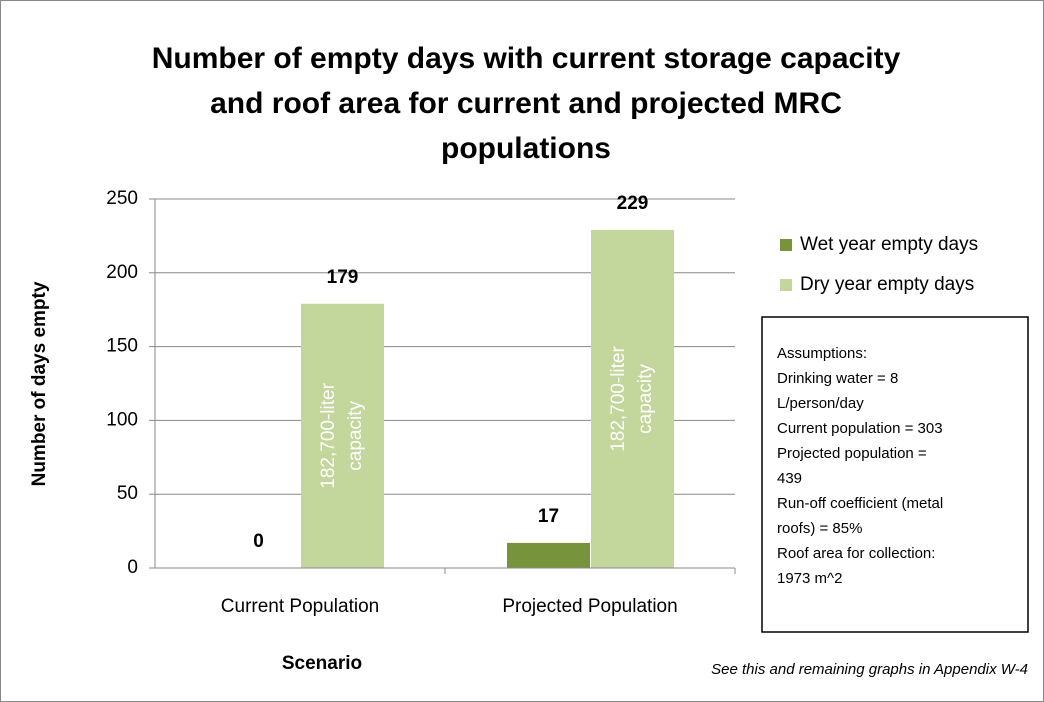  What do you see at coordinates (822, 353) in the screenshot?
I see `assumptions-line: Assumptions:` at bounding box center [822, 353].